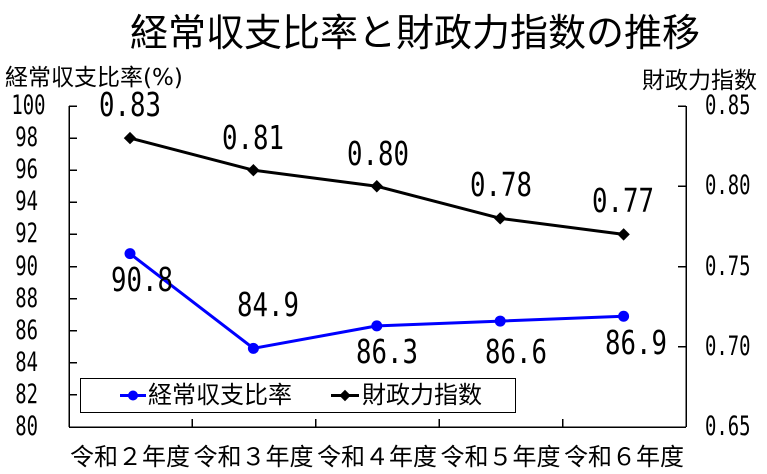  I want to click on y-left-tick-label: 82, so click(26, 394).